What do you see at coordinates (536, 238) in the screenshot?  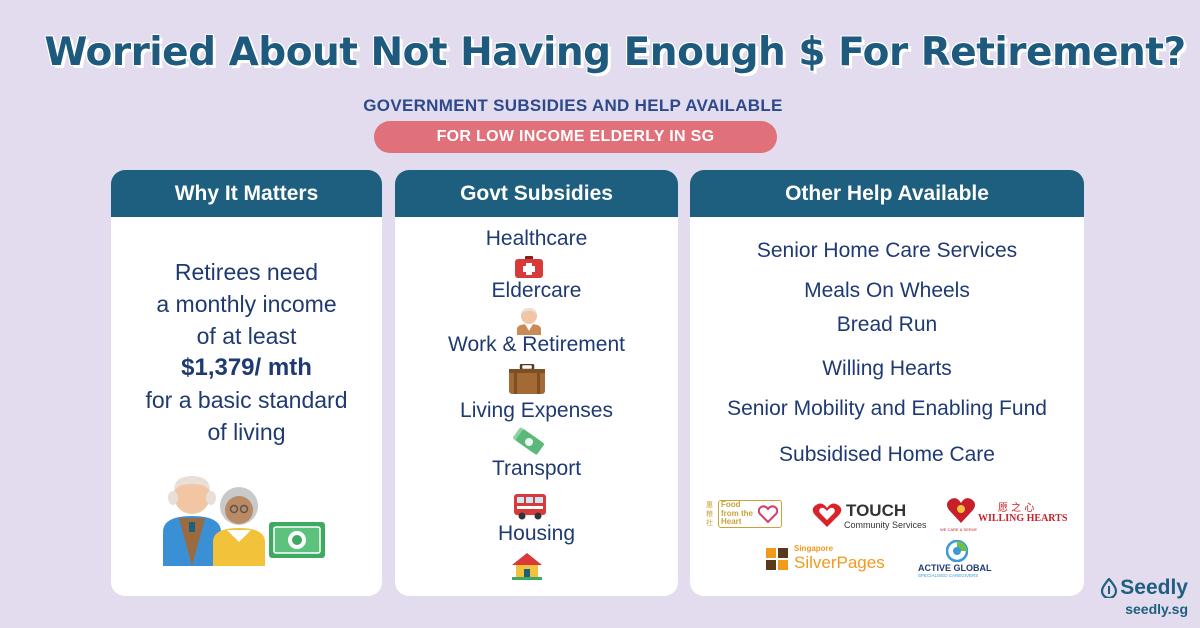 I see `subsidy-healthcare: Healthcare` at bounding box center [536, 238].